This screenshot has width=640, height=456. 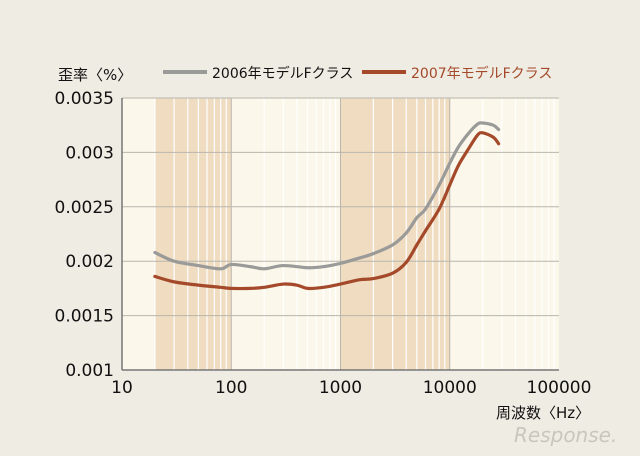 I want to click on legend-label-2006: 2006年モデルFクラス, so click(x=282, y=73).